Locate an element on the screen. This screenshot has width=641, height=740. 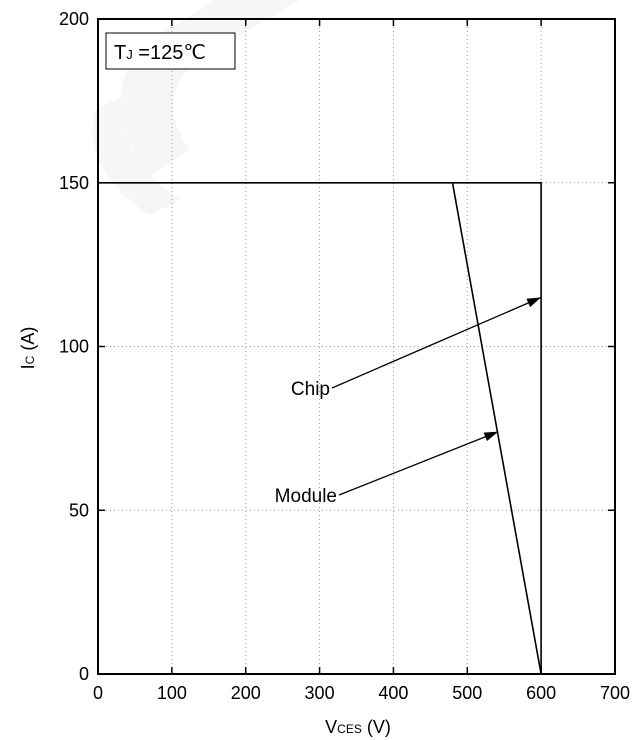
y-axis-title-sub: C is located at coordinates (30, 359).